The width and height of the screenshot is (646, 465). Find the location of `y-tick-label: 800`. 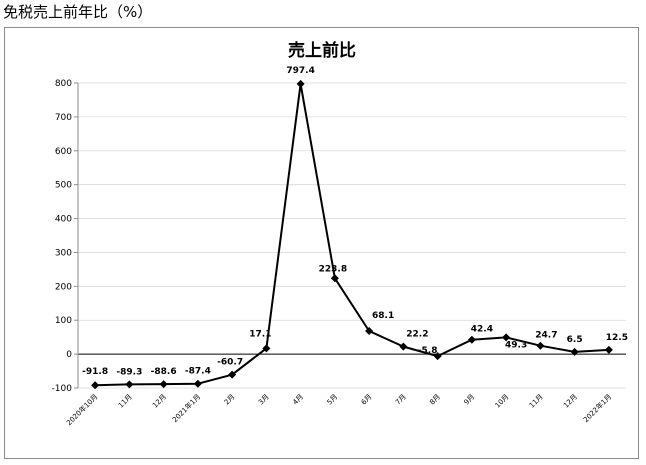

y-tick-label: 800 is located at coordinates (63, 84).